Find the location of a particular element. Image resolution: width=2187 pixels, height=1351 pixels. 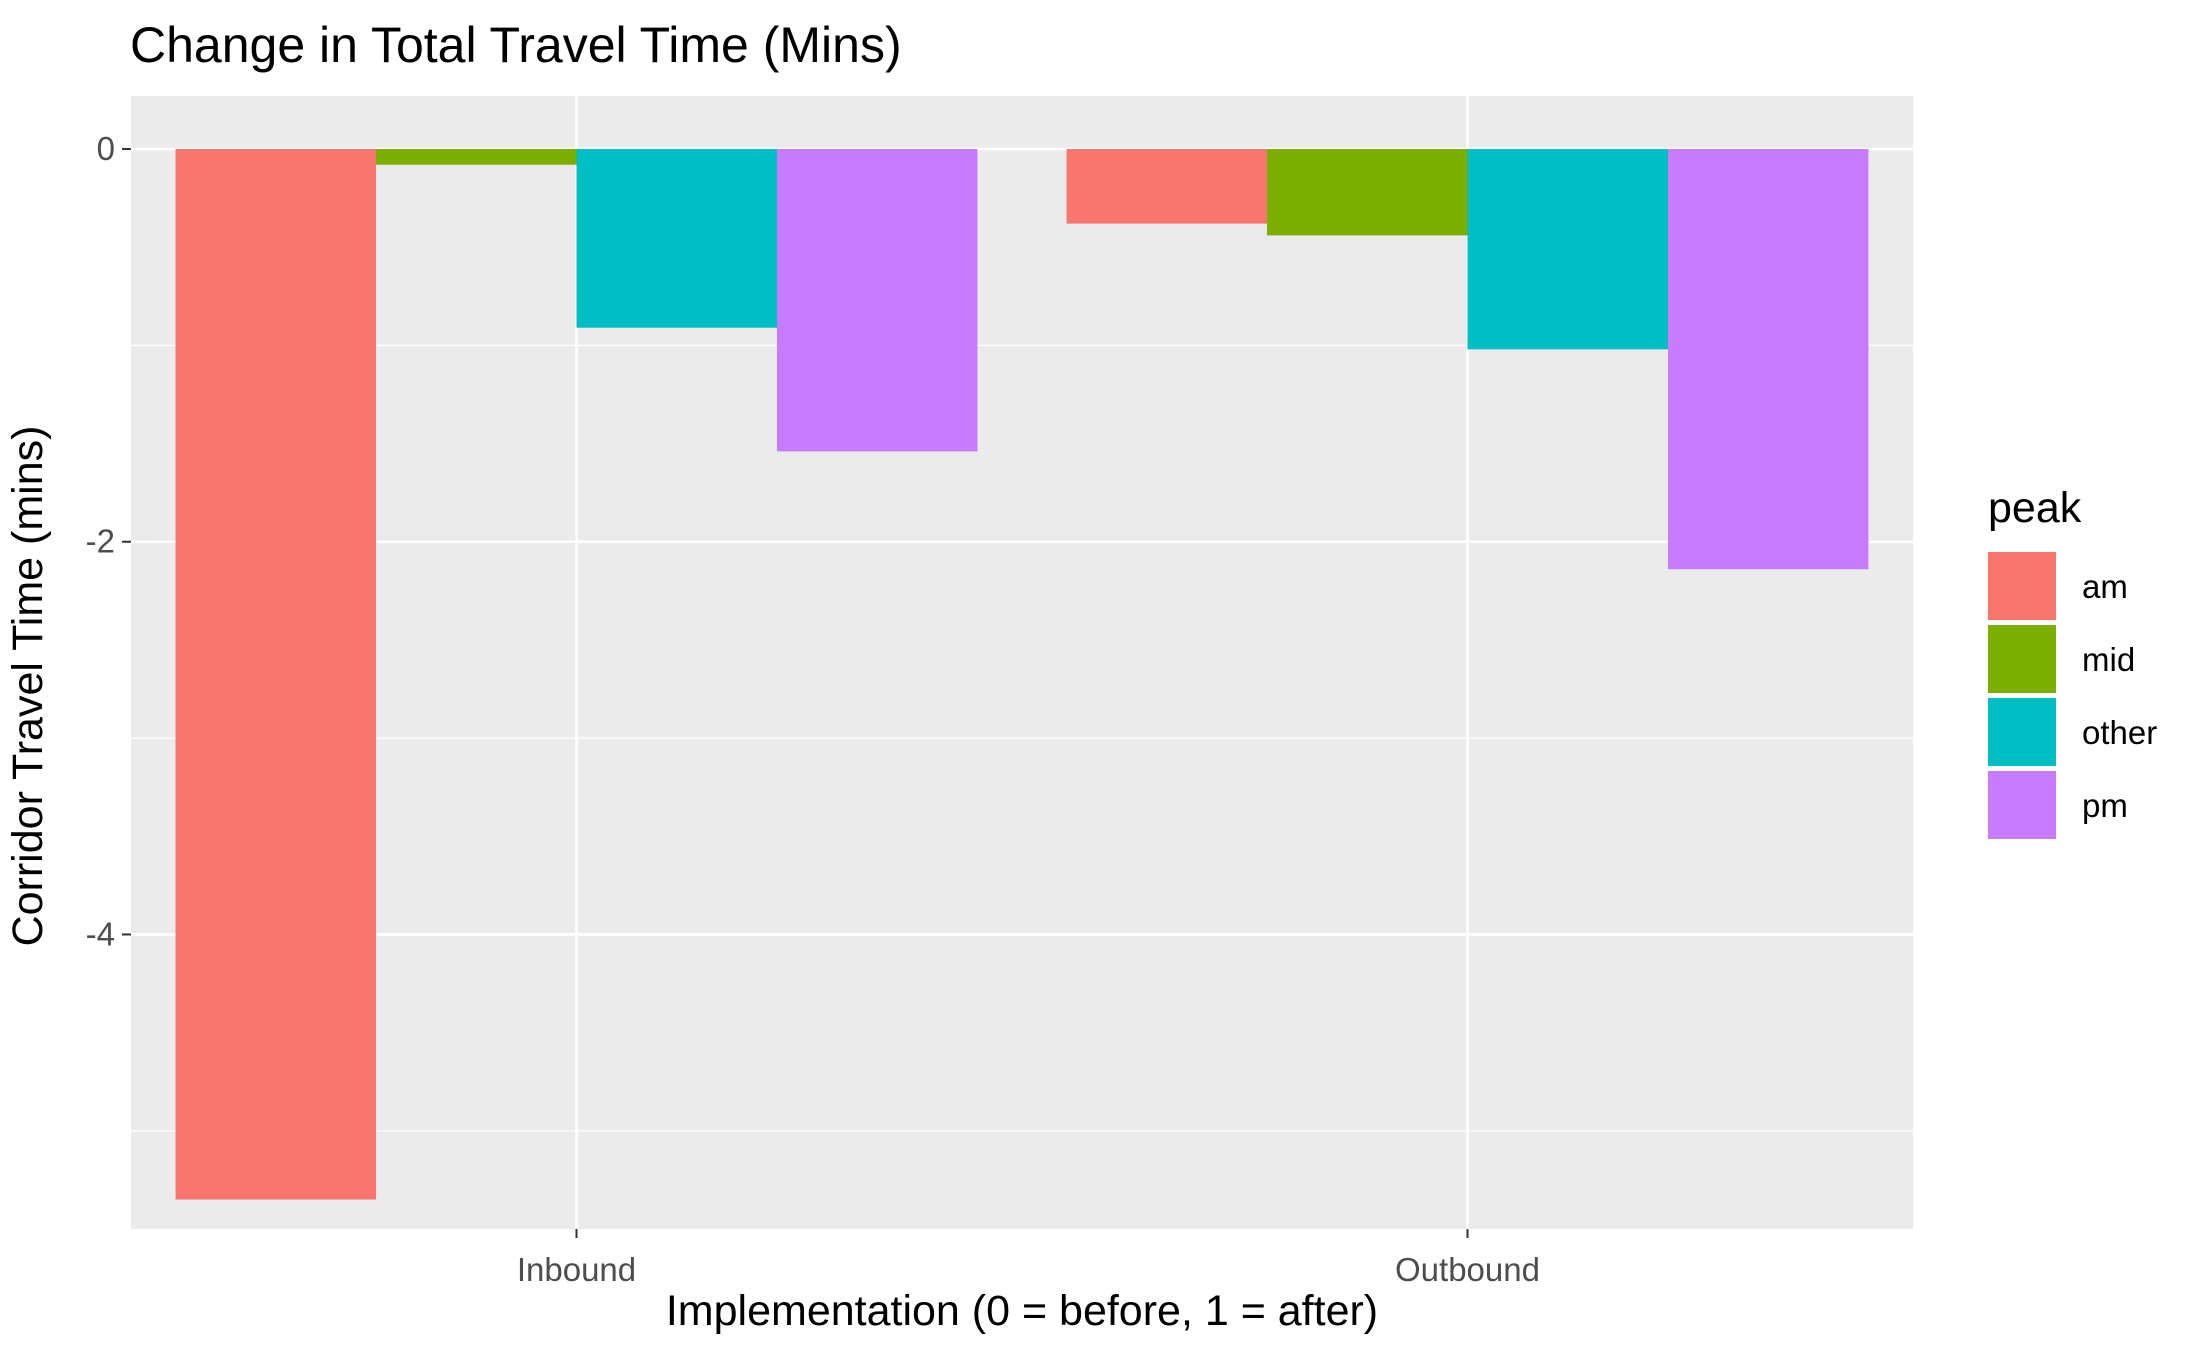

bar-am-inbound is located at coordinates (276, 674).